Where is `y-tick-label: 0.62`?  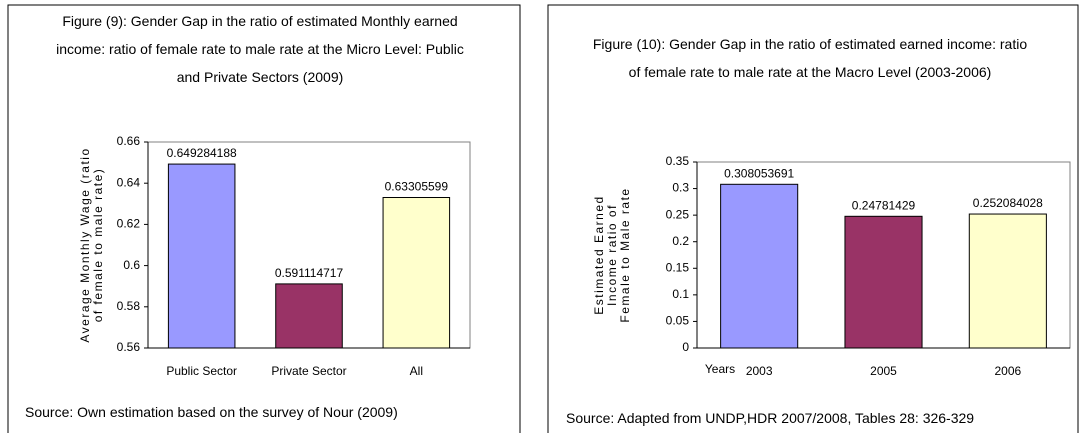 y-tick-label: 0.62 is located at coordinates (129, 224).